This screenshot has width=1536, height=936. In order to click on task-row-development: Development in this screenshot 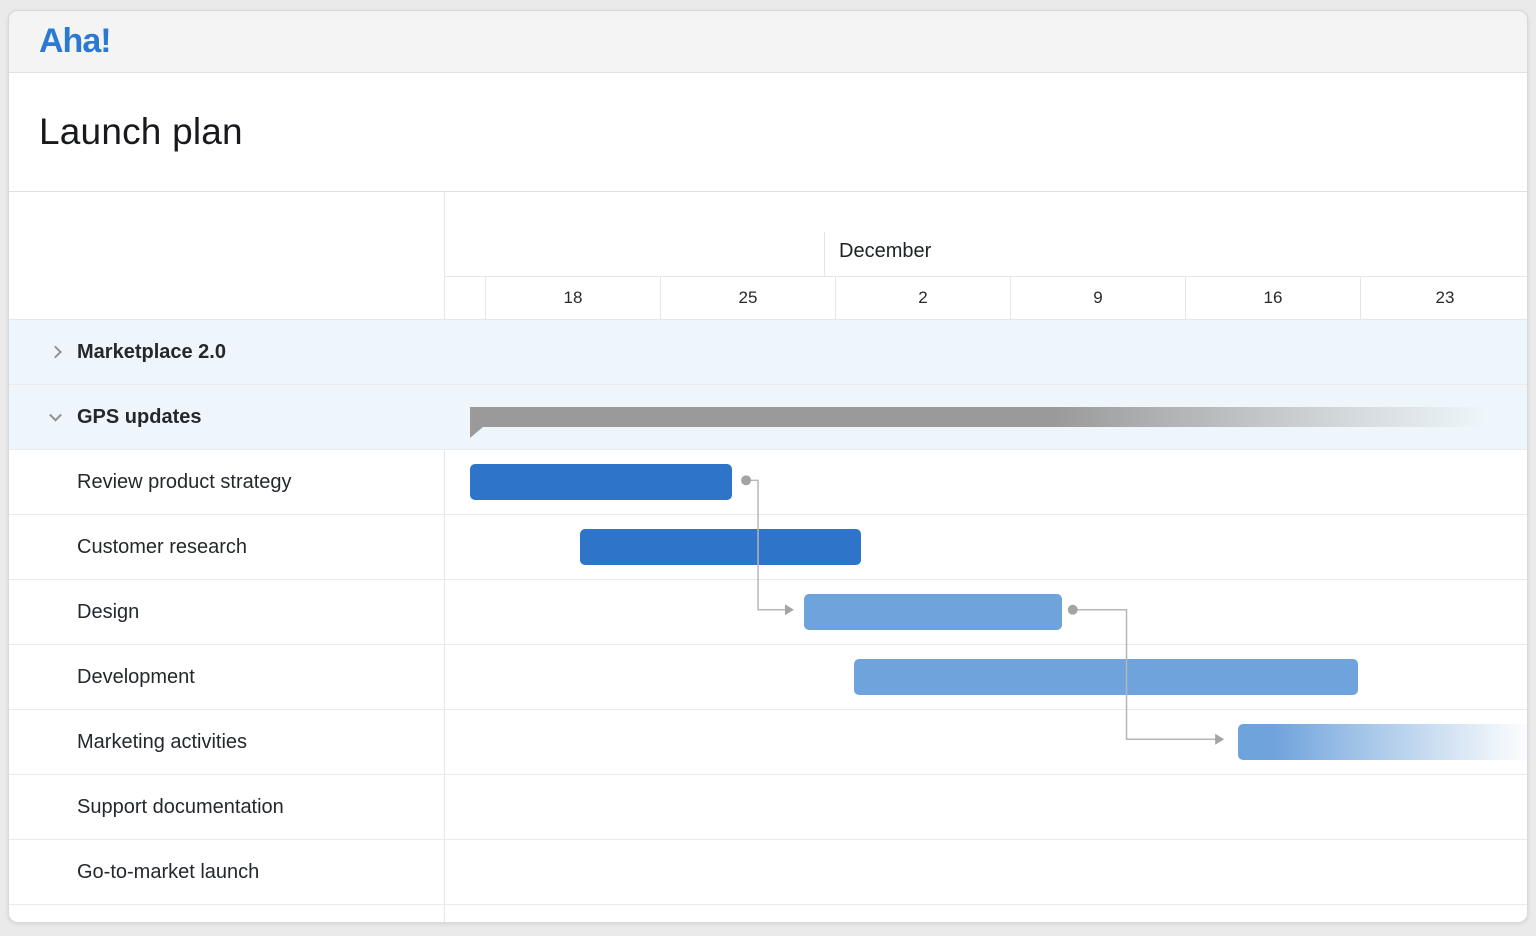, I will do `click(768, 677)`.